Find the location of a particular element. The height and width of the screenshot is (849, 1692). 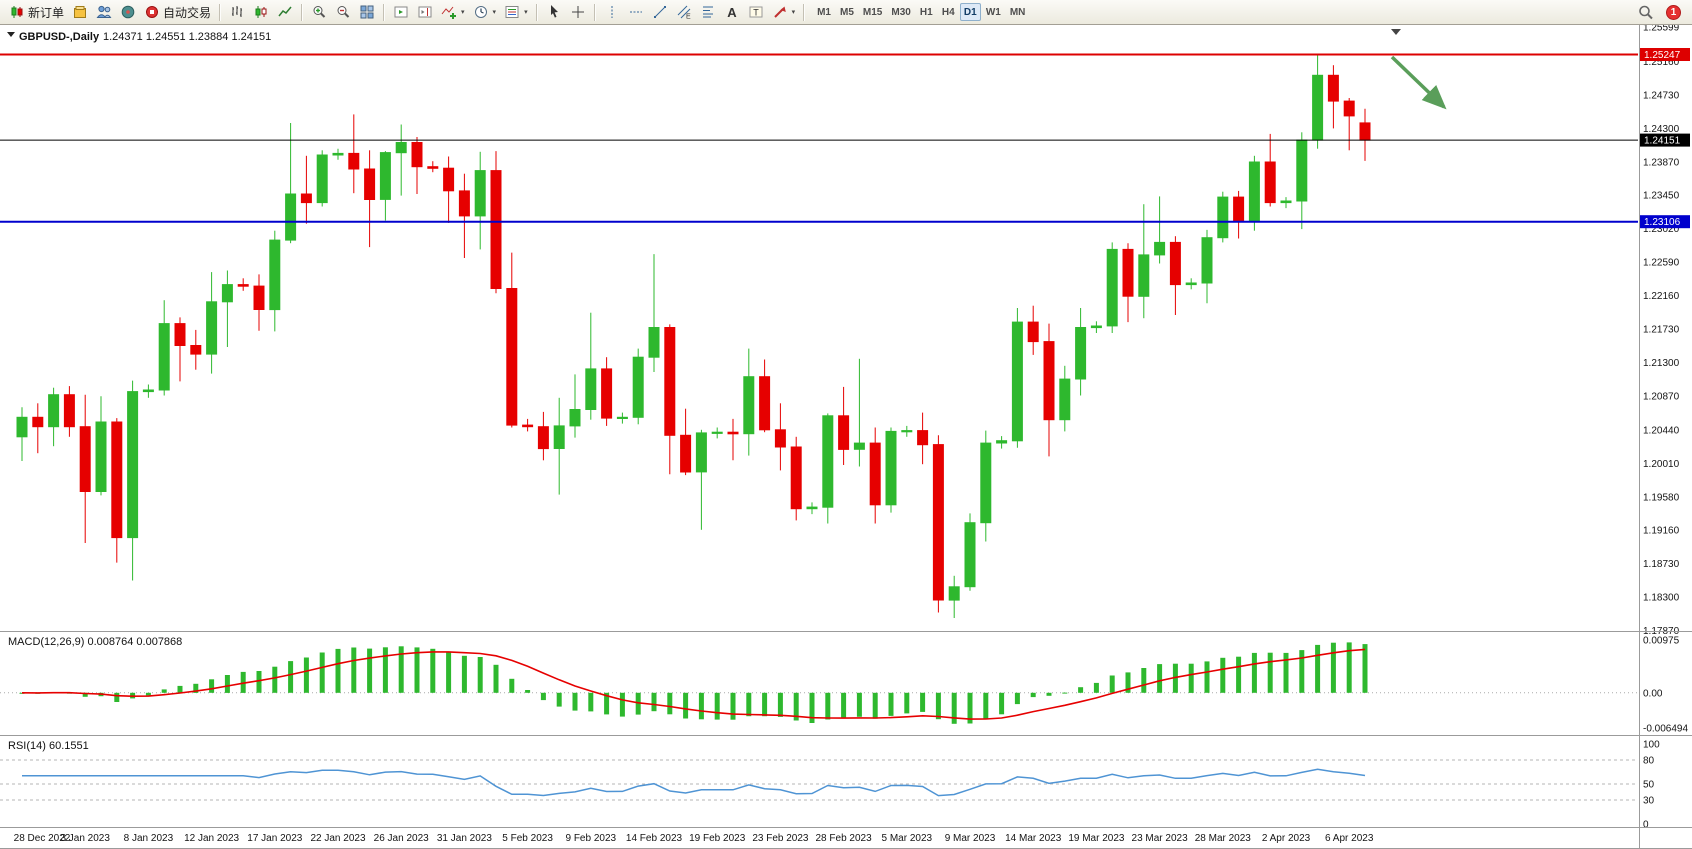

timeframe-button-w1: W1 is located at coordinates (993, 12).